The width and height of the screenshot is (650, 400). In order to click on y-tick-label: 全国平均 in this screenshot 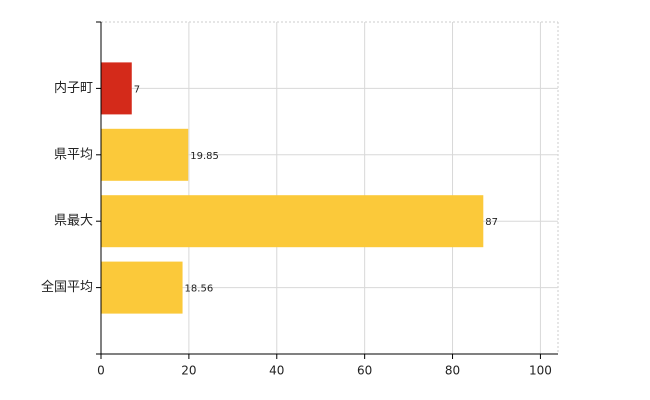, I will do `click(67, 287)`.